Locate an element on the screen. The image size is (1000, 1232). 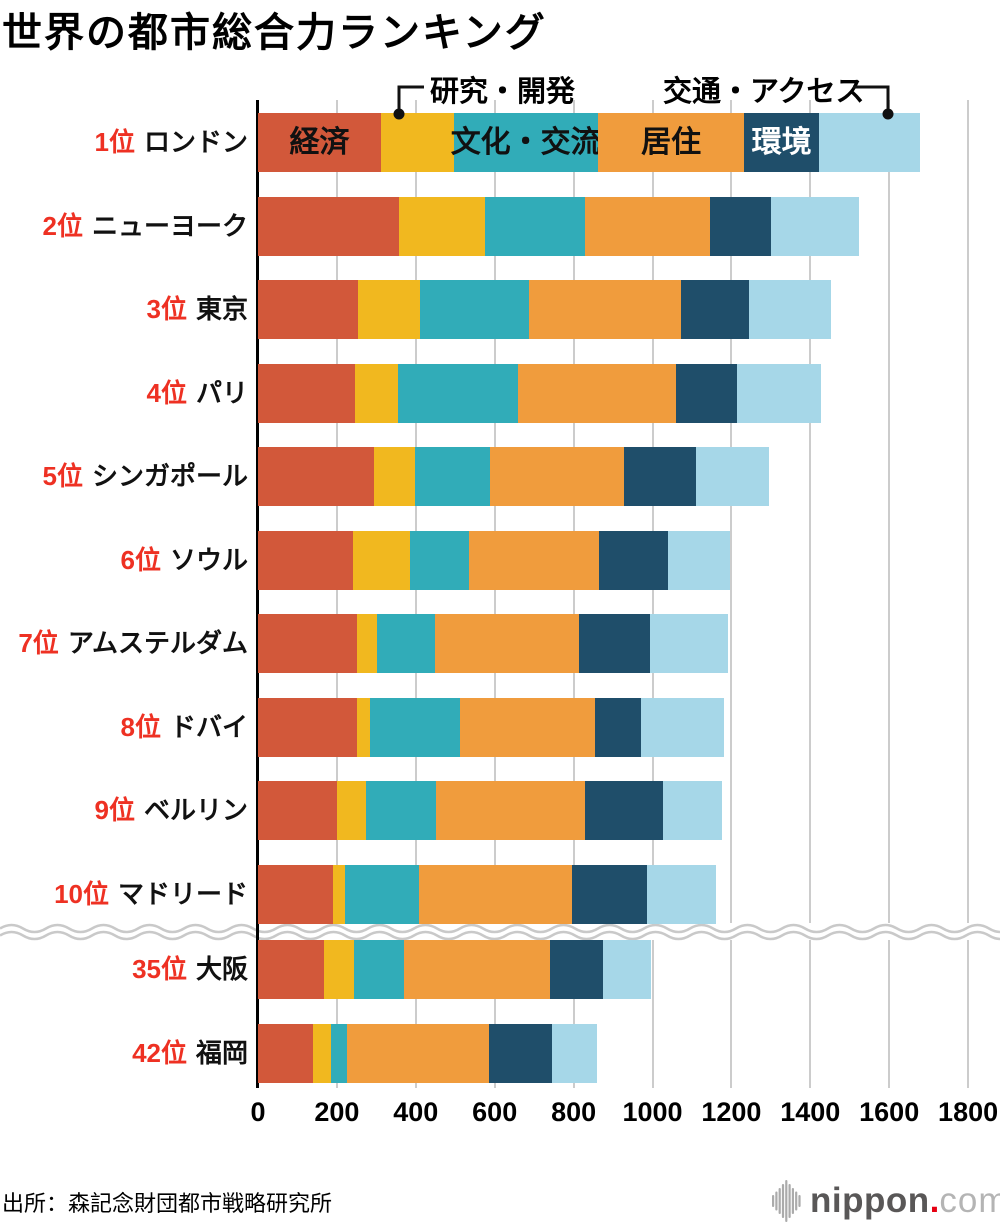
segment-seoul-environment is located at coordinates (633, 560).